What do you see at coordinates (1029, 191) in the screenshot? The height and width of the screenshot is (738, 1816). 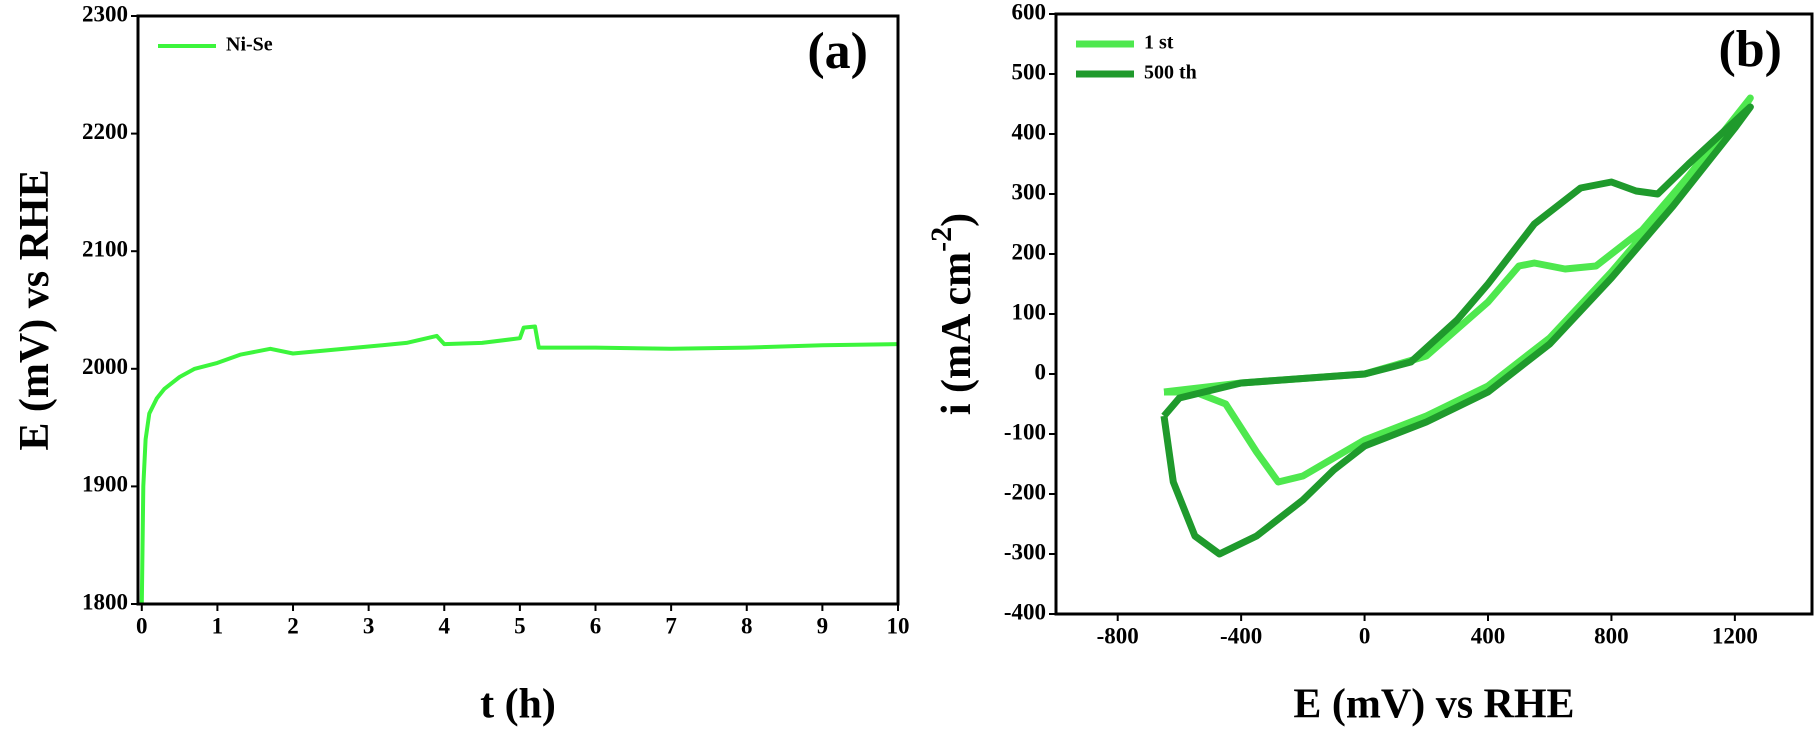 I see `y-tick-label: 300` at bounding box center [1029, 191].